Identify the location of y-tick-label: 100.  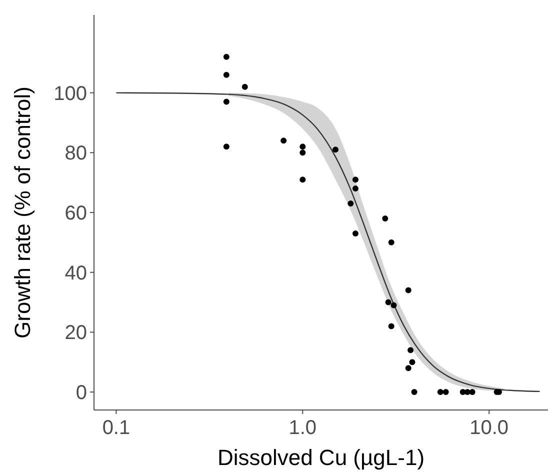
(70, 93).